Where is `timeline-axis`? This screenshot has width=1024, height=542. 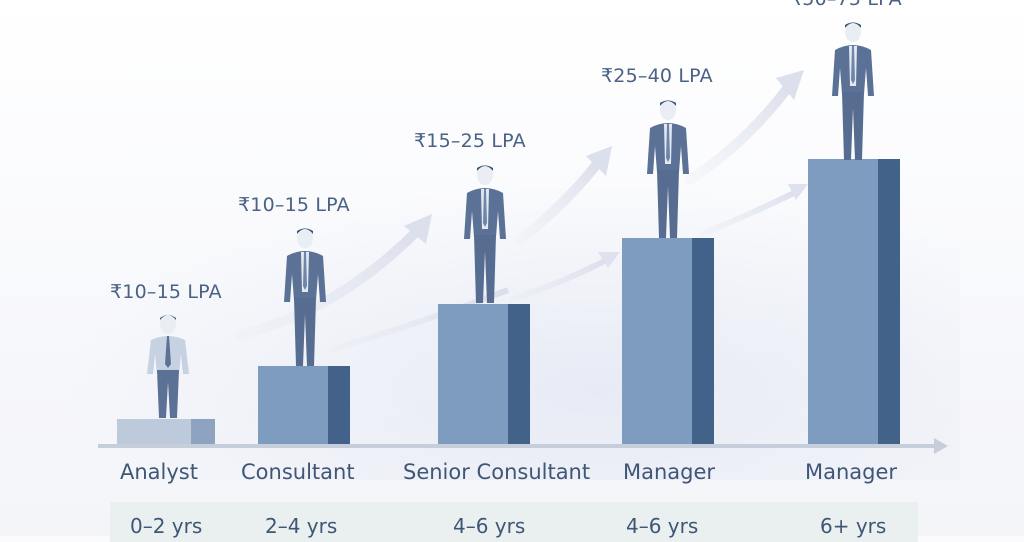
timeline-axis is located at coordinates (517, 446).